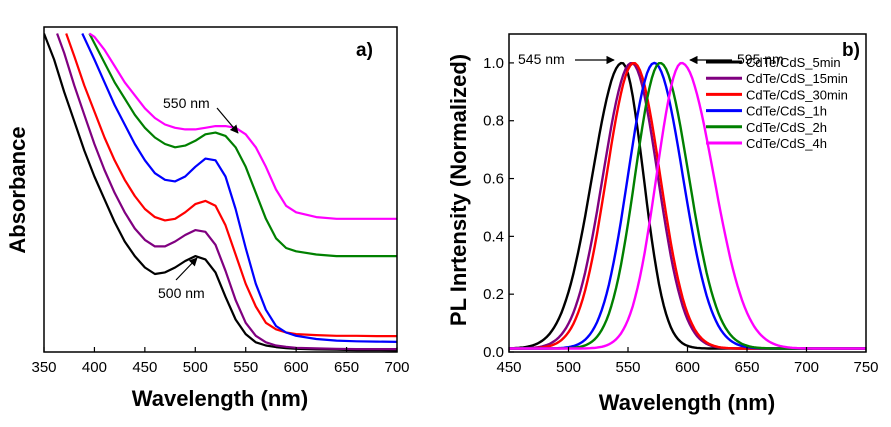  I want to click on pl-x-tick-label: 750, so click(865, 367).